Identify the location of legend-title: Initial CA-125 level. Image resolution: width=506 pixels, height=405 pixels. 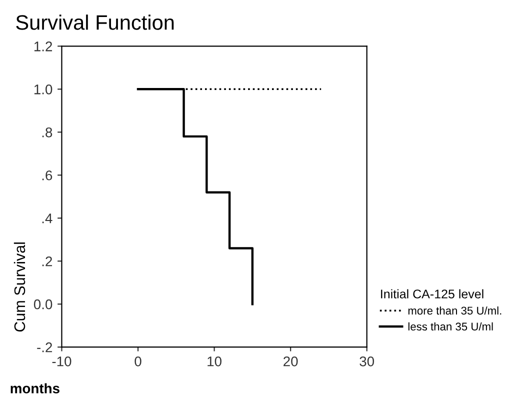
(432, 293).